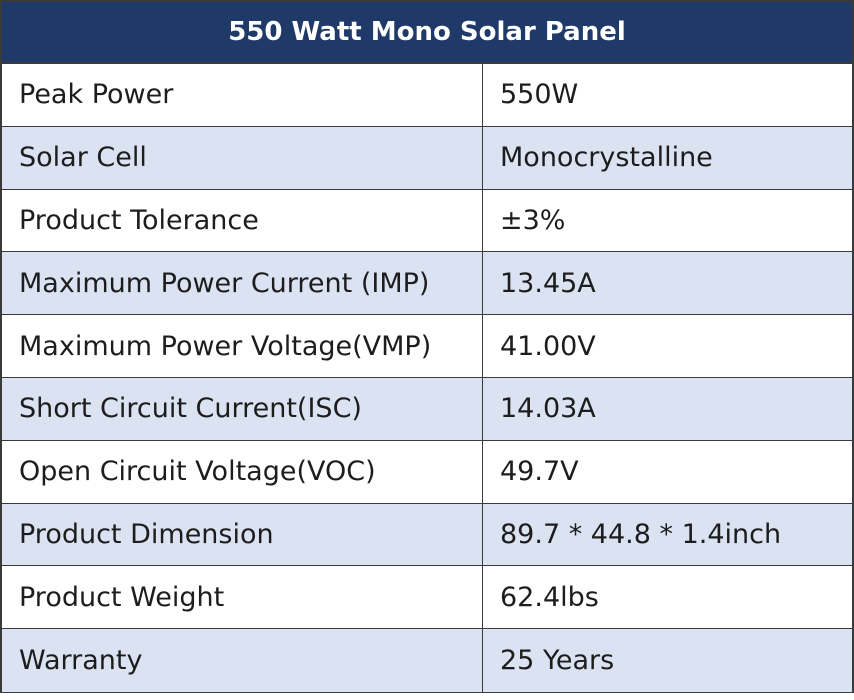 The width and height of the screenshot is (854, 700). Describe the element at coordinates (242, 346) in the screenshot. I see `row-label: Maximum Power Voltage(VMP)` at that location.